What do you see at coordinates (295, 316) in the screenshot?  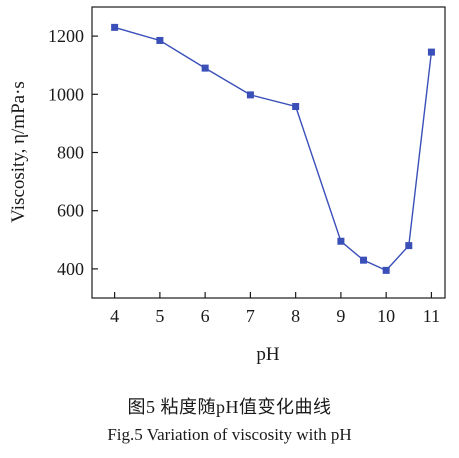 I see `x-tick-label: 8` at bounding box center [295, 316].